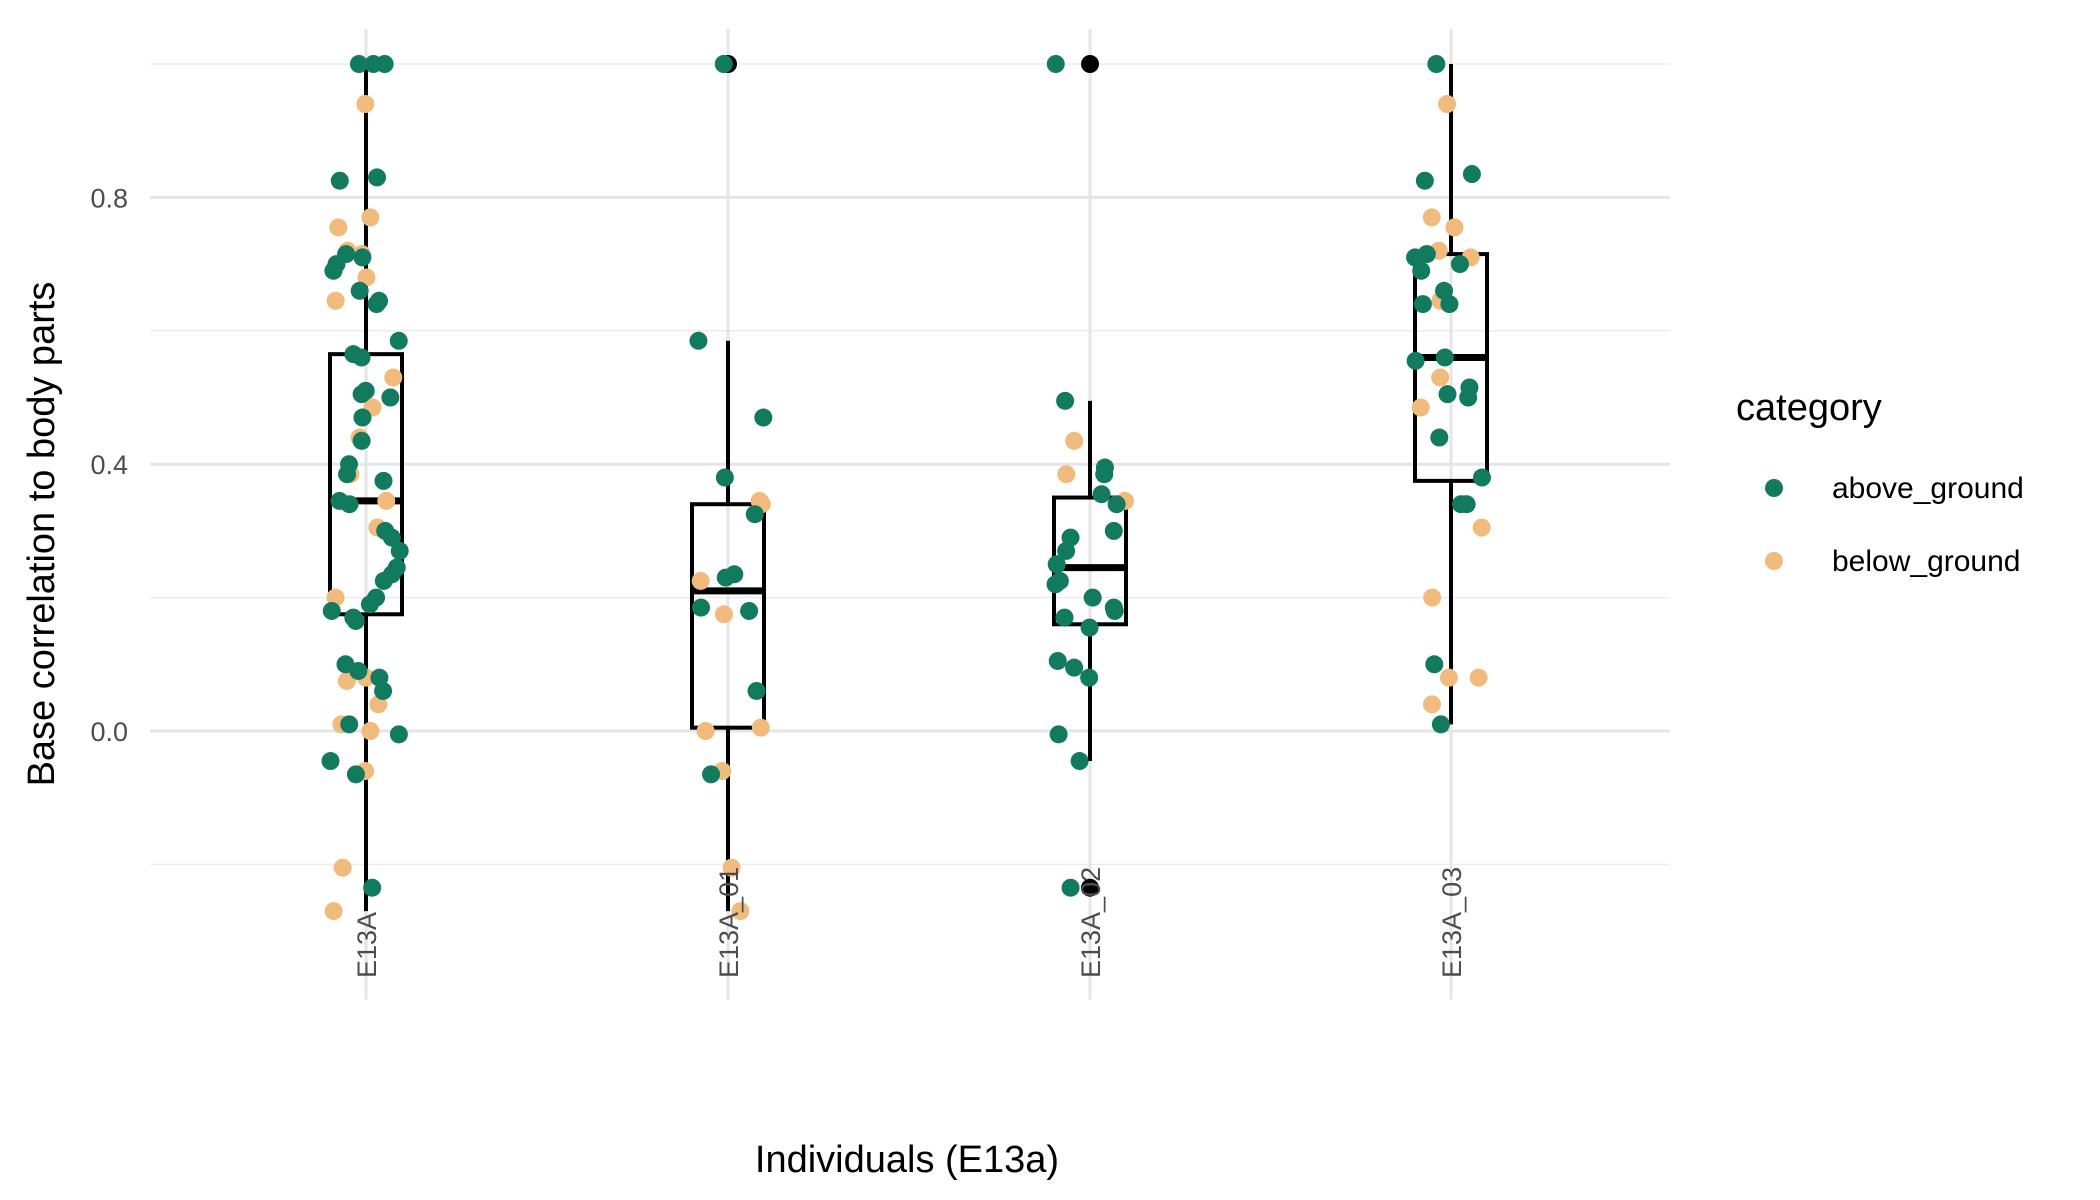  I want to click on box, so click(728, 616).